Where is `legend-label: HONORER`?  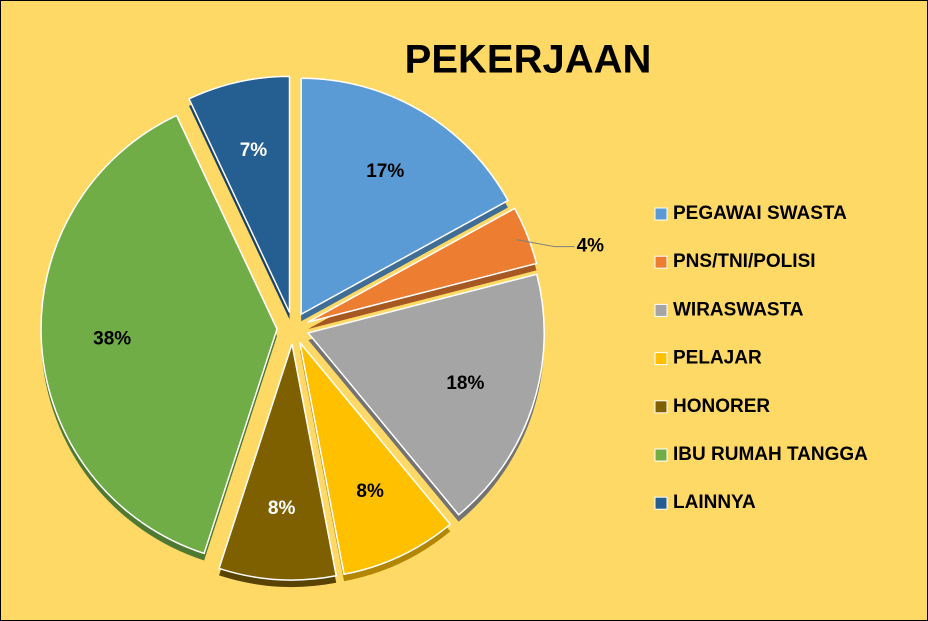 legend-label: HONORER is located at coordinates (721, 406).